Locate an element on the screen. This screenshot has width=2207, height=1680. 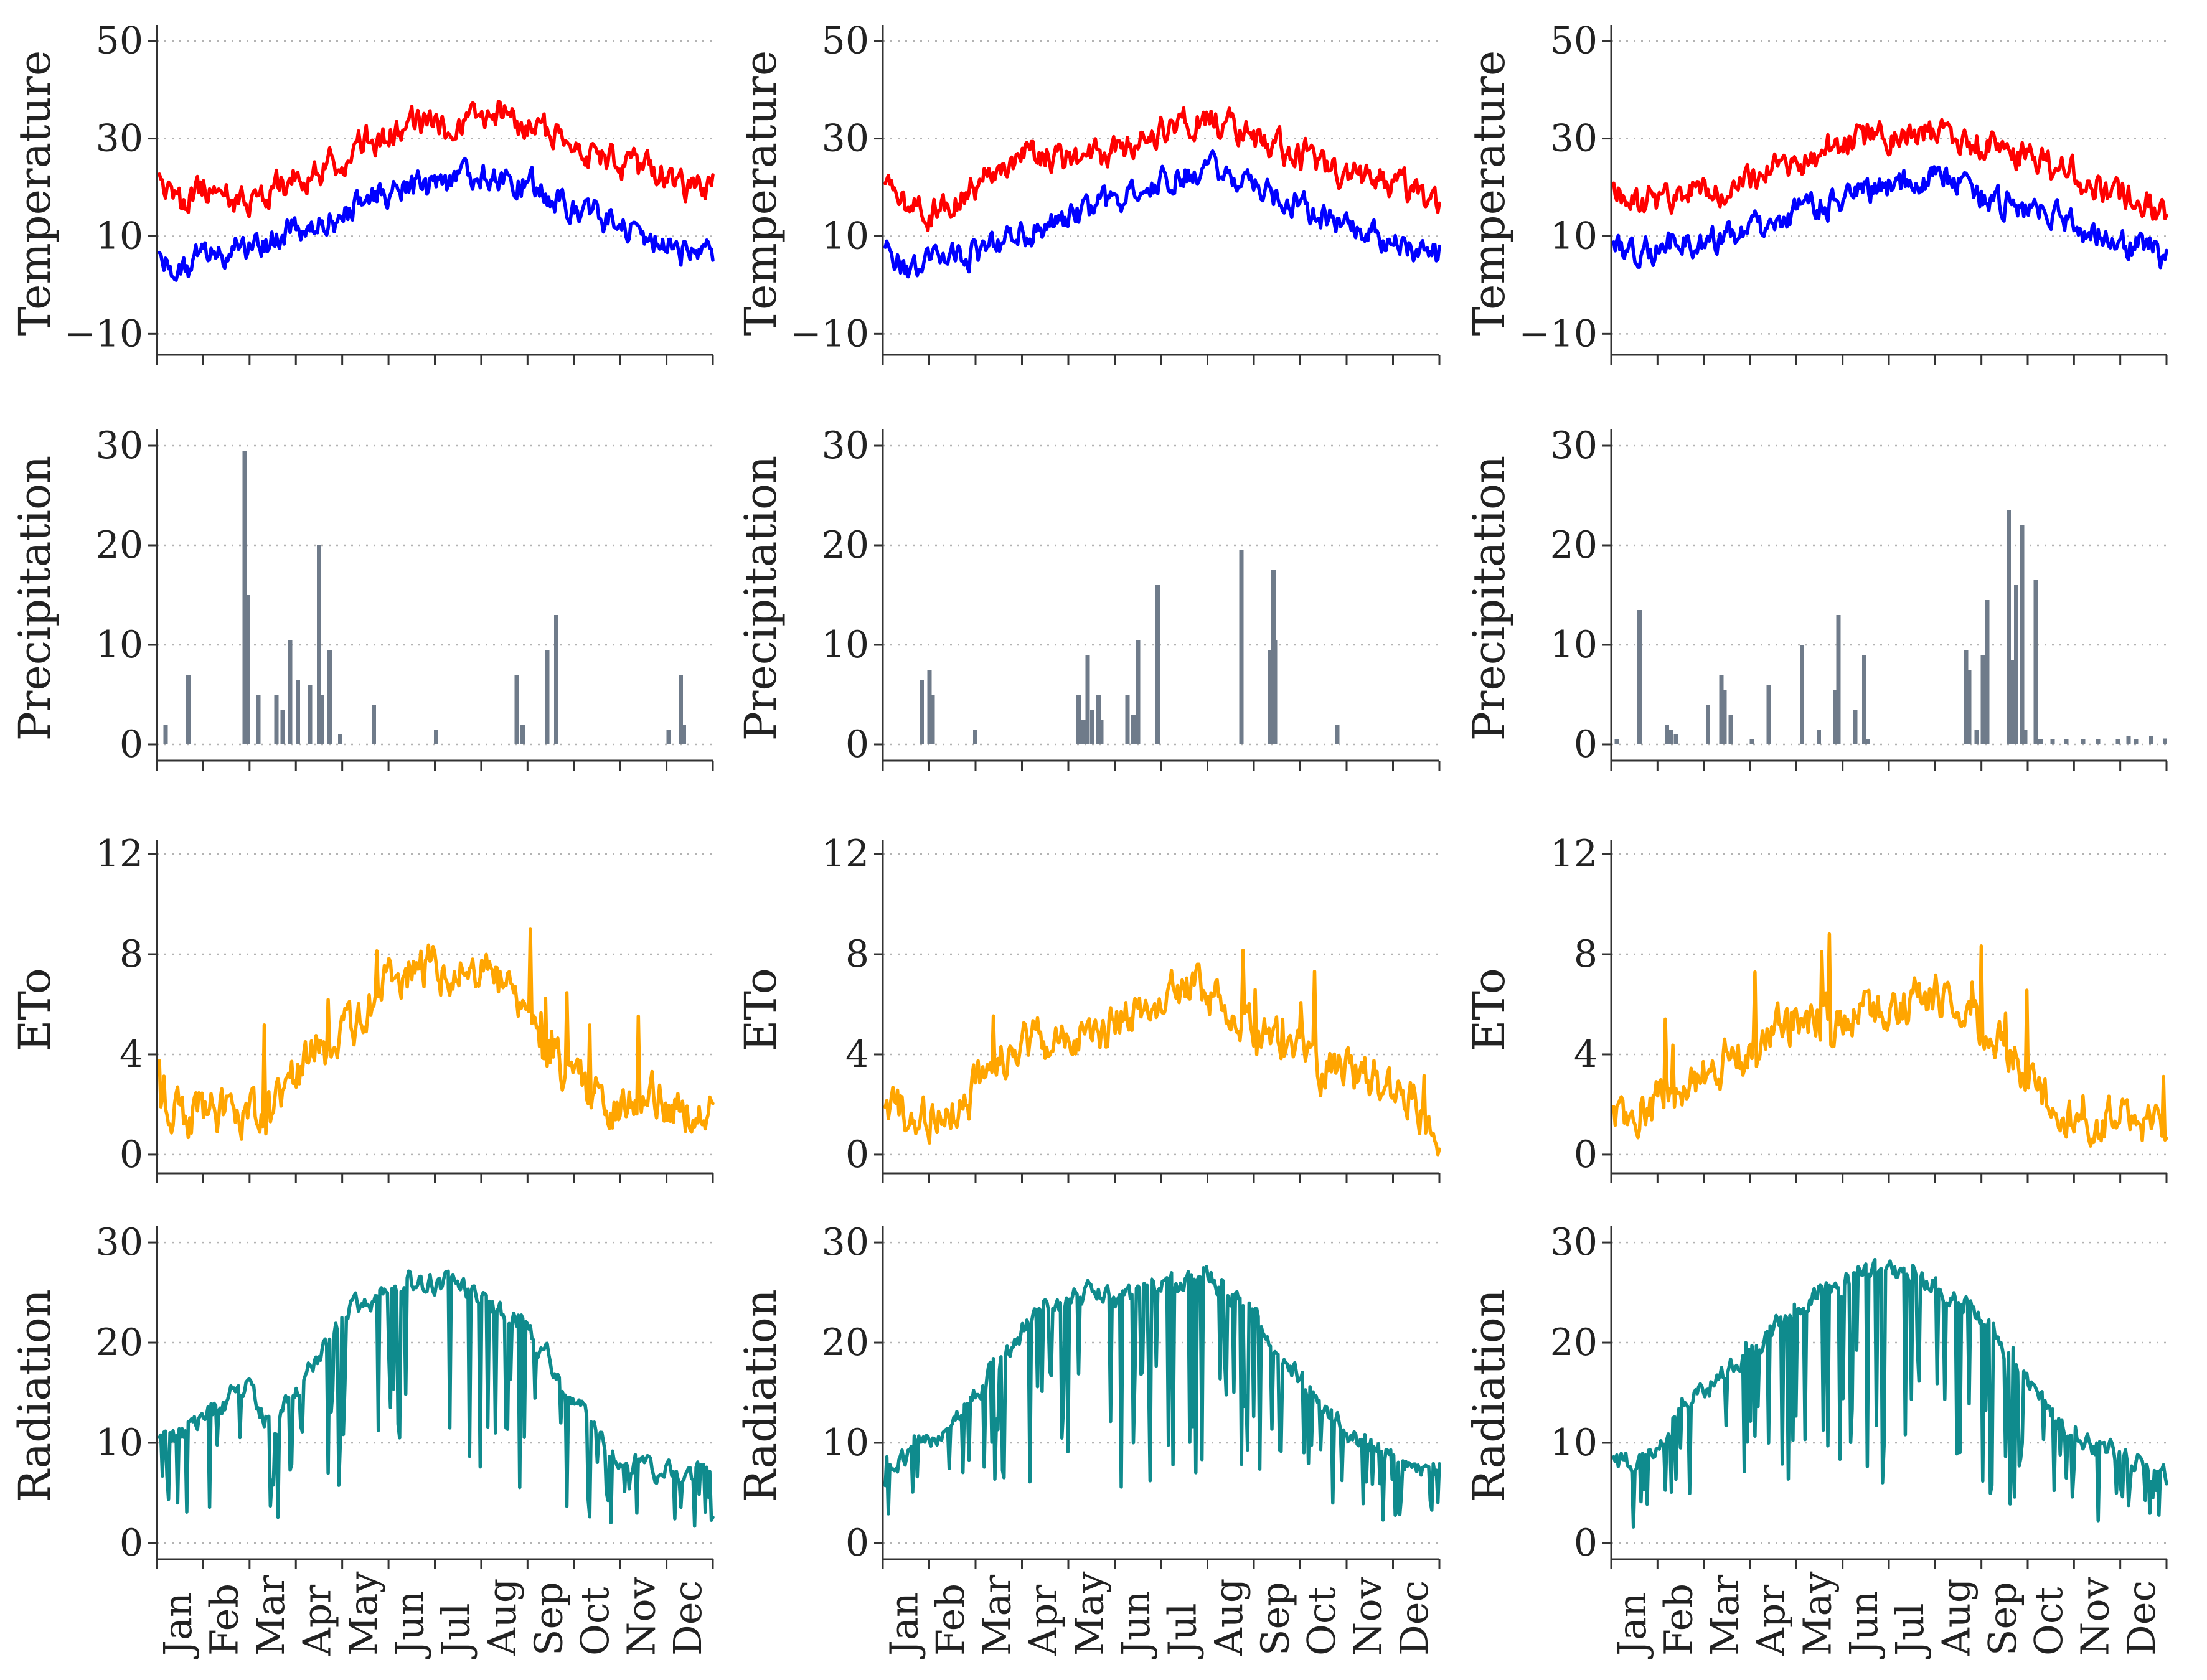
panel-precipitation-3: 0 10 20 30 Precipitation is located at coordinates (1816, 597).